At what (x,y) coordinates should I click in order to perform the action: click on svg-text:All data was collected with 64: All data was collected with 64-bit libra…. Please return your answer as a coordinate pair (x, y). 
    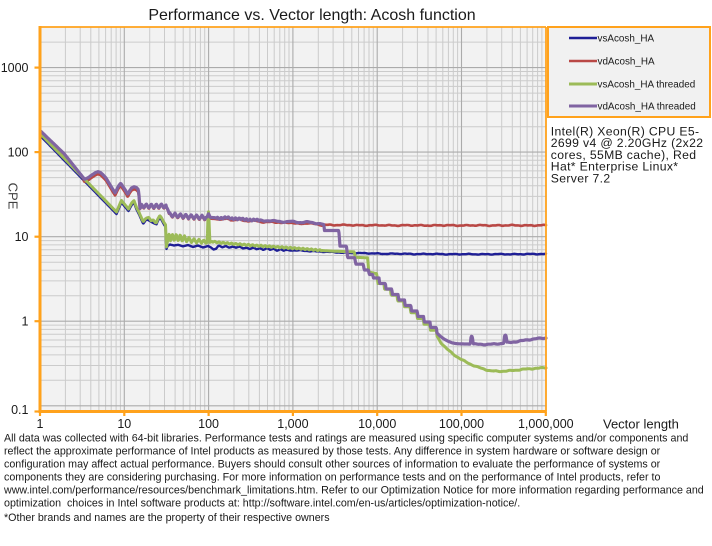
    Looking at the image, I should click on (346, 439).